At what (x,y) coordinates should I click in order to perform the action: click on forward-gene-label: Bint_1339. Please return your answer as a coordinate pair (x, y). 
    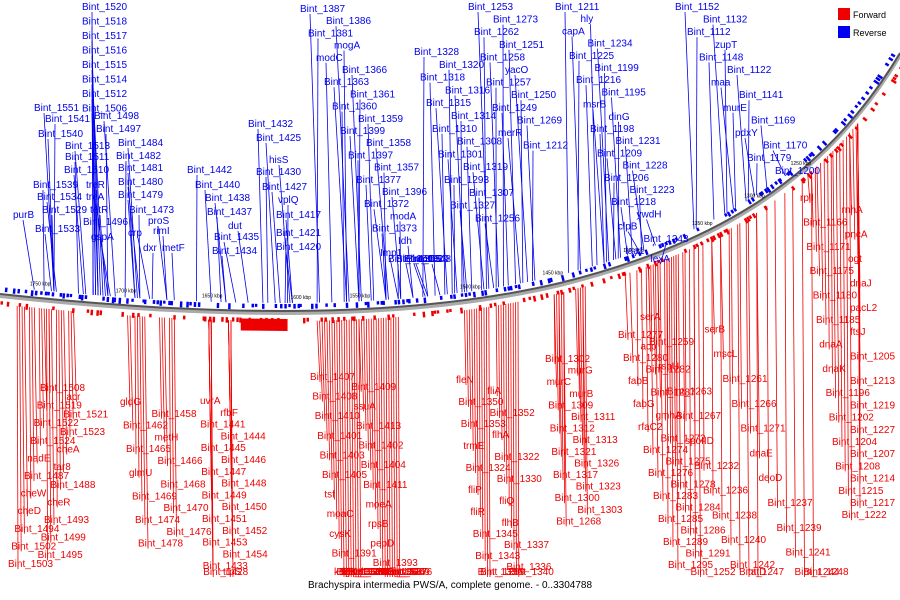
    Looking at the image, I should click on (500, 572).